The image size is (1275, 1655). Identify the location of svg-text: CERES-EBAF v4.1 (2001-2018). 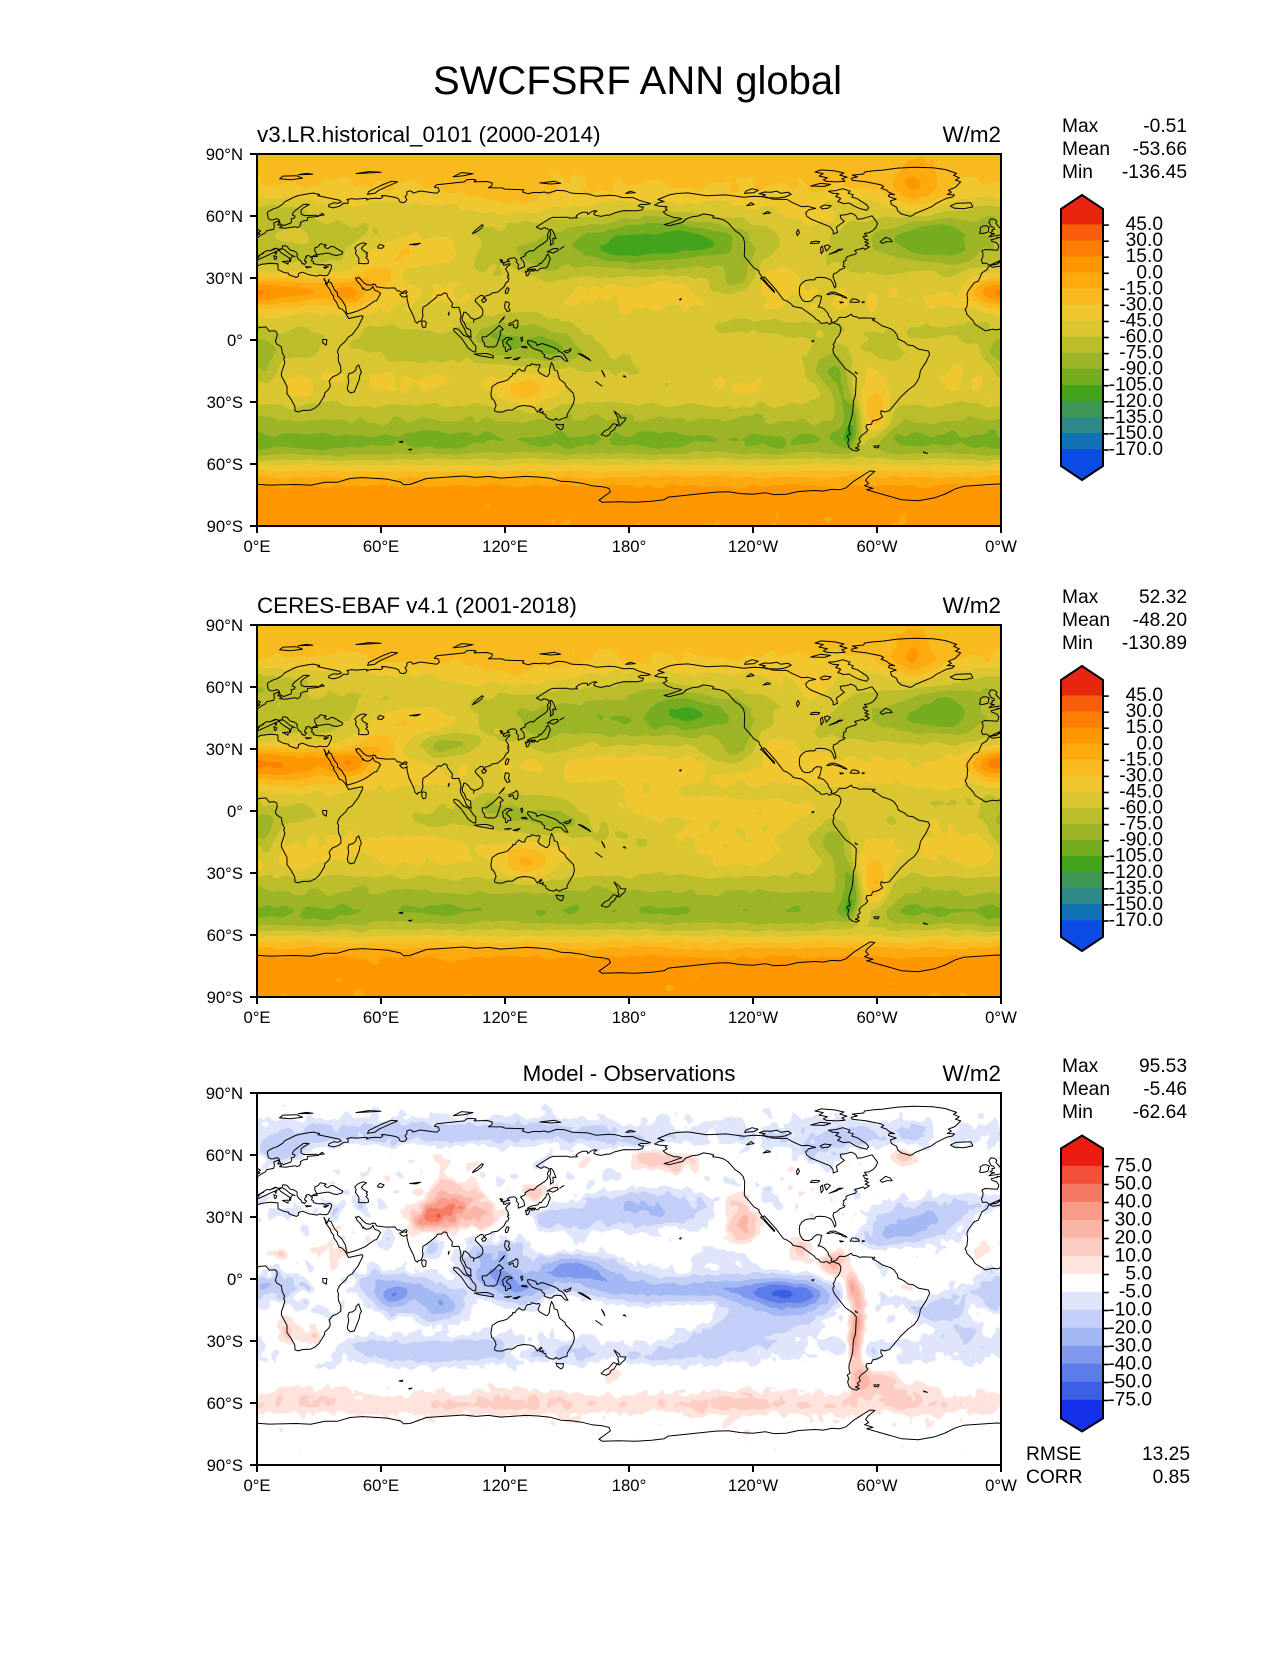
(417, 605).